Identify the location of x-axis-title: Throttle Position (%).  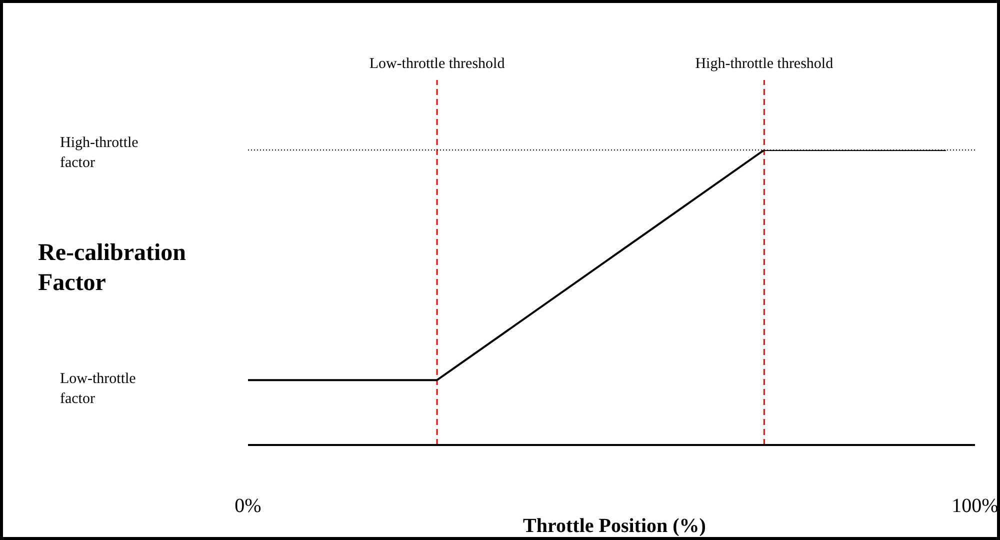
(614, 526).